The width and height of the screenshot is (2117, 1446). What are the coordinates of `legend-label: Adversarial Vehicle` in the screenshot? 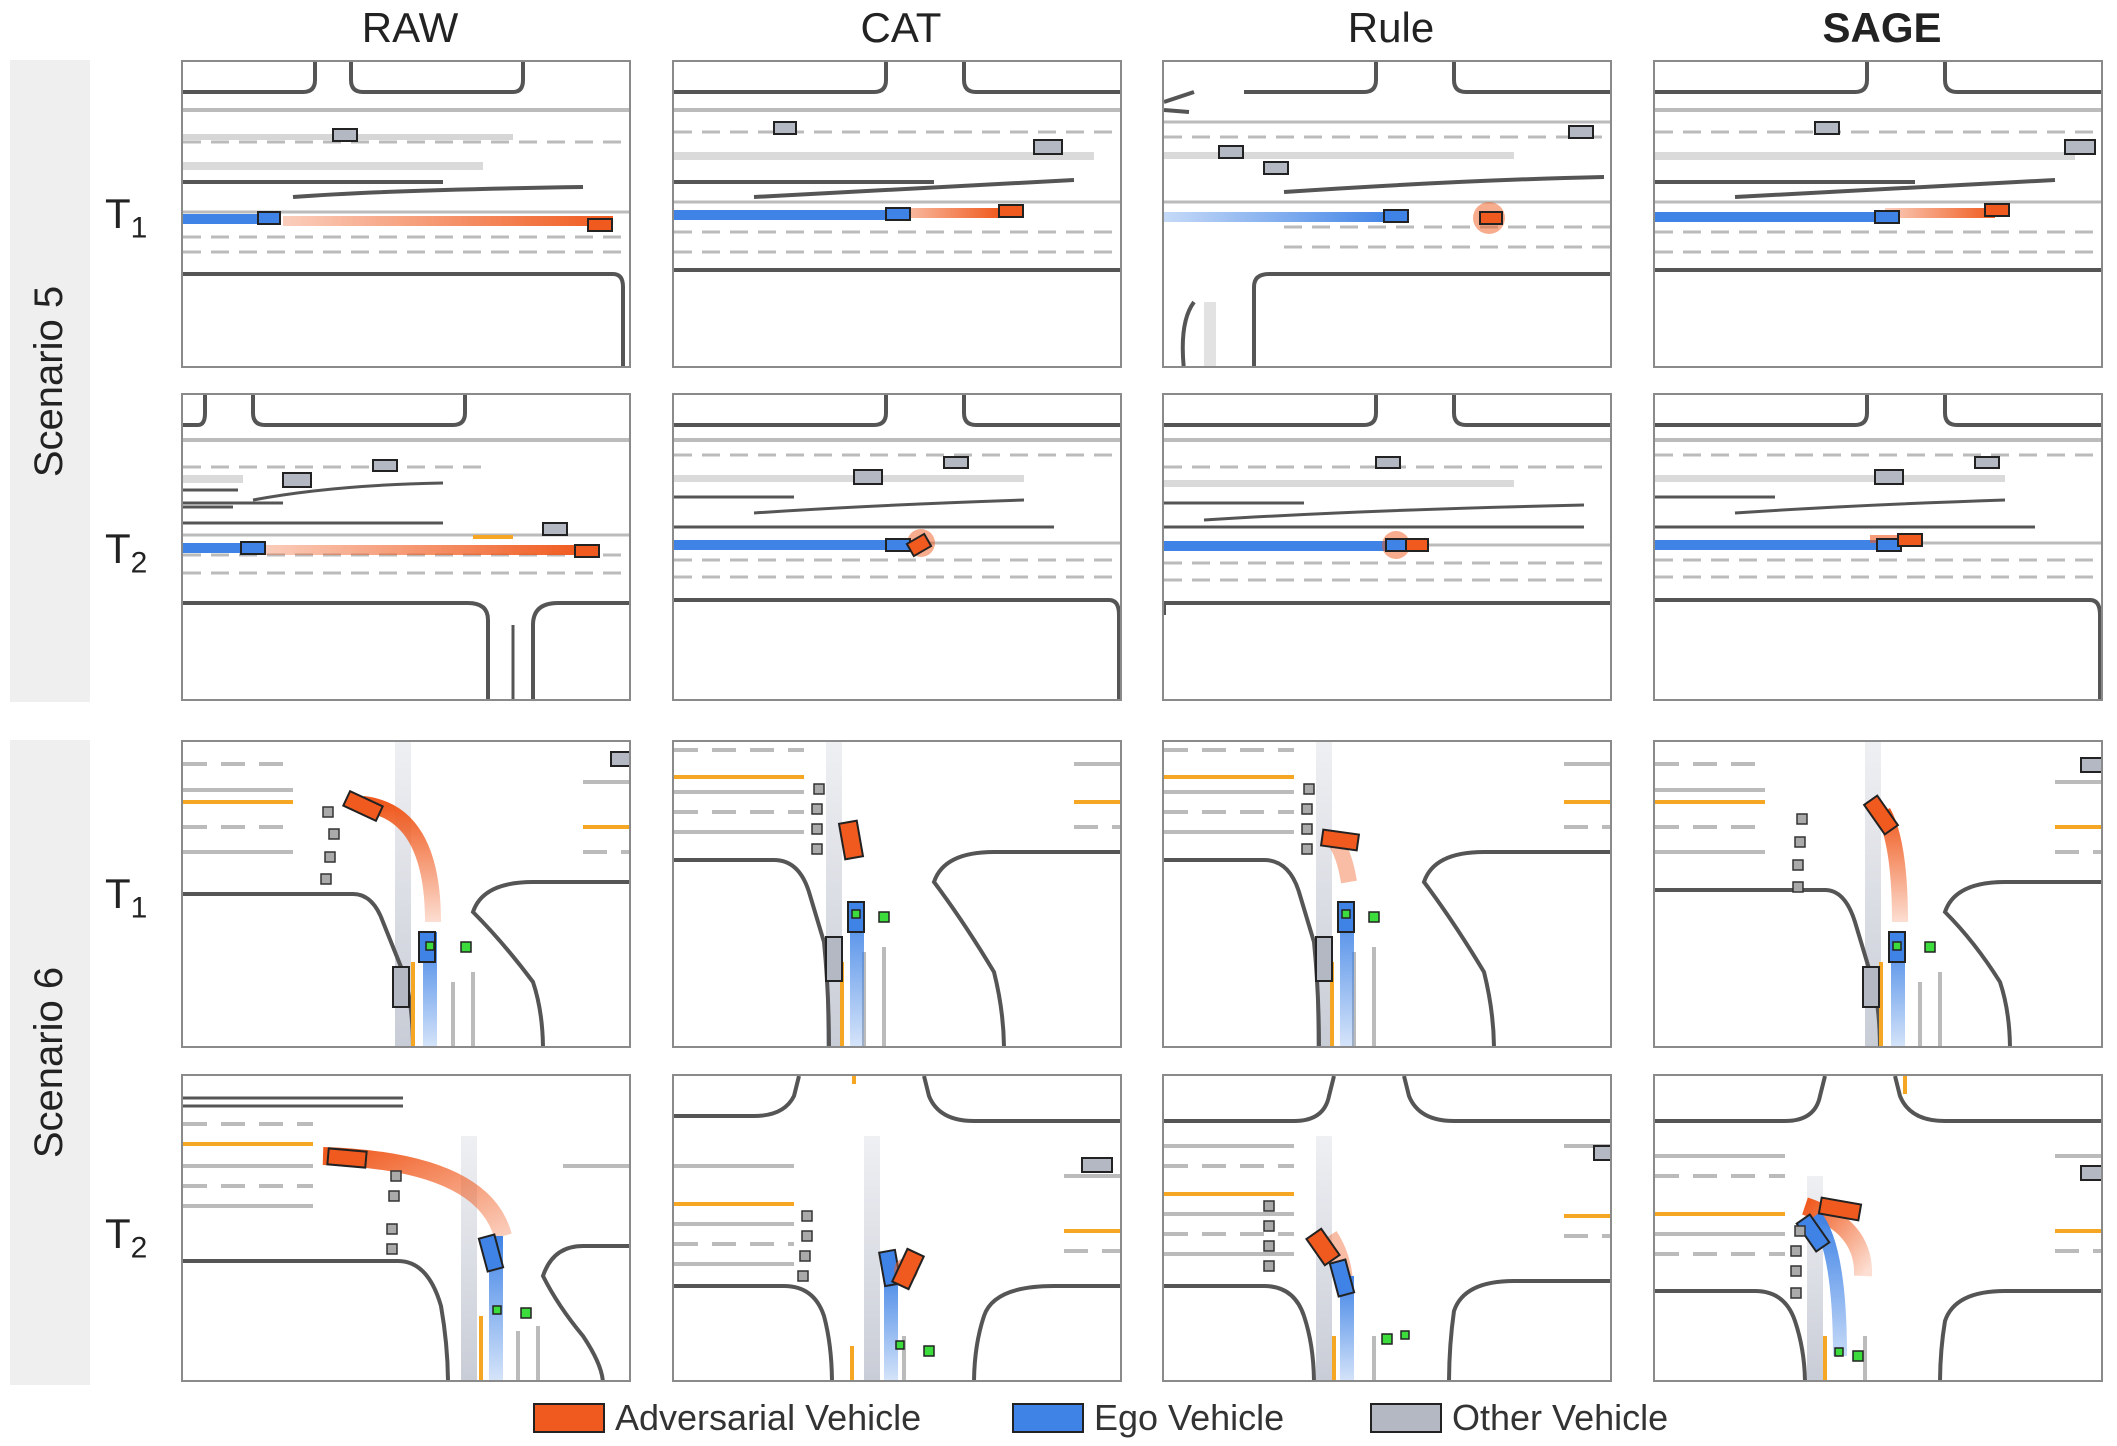 It's located at (768, 1417).